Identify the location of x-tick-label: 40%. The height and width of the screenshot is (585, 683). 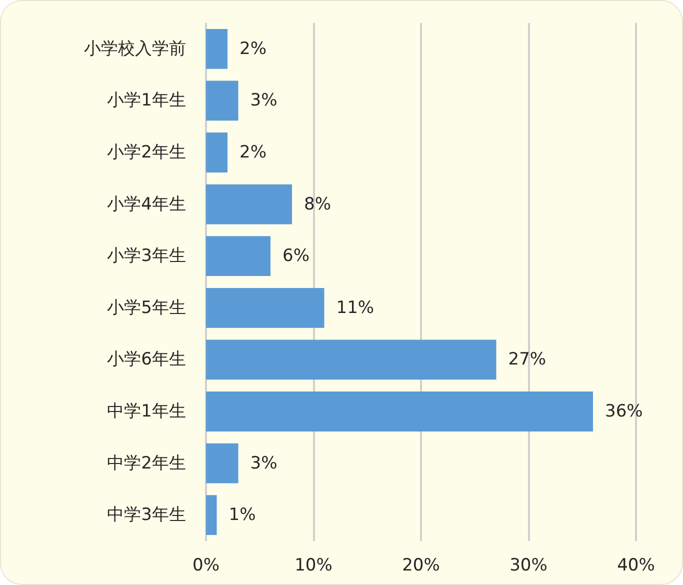
(636, 566).